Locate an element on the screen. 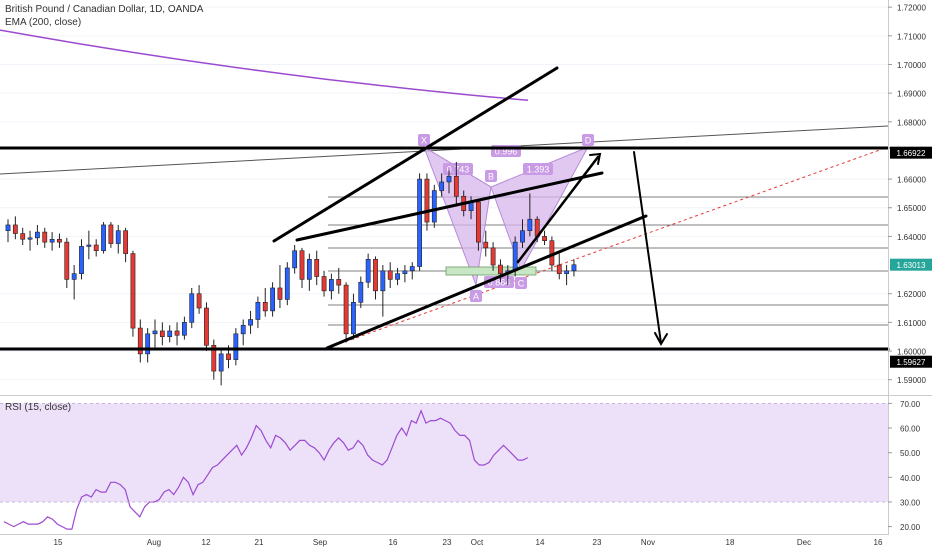 This screenshot has height=550, width=932. down-arrow-shaft is located at coordinates (647, 247).